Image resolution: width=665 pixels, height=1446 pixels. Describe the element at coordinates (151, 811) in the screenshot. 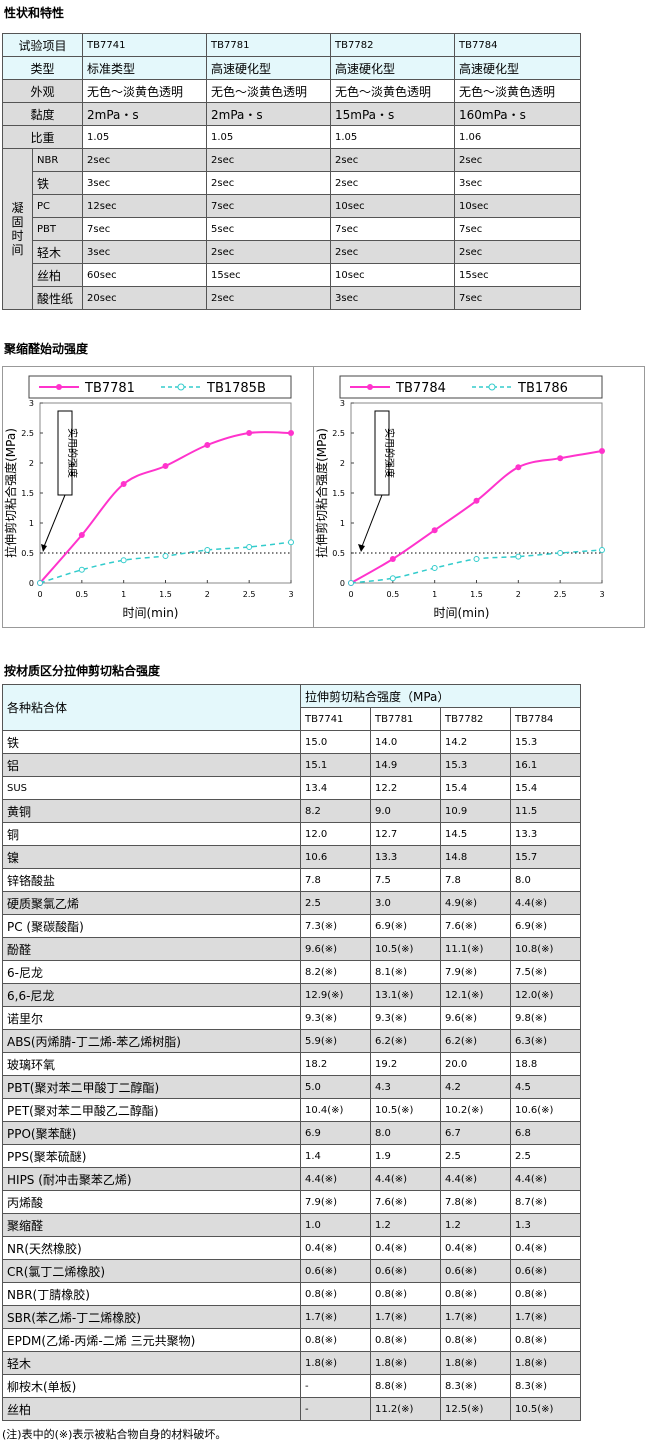

I see `material-label: 黄铜` at that location.